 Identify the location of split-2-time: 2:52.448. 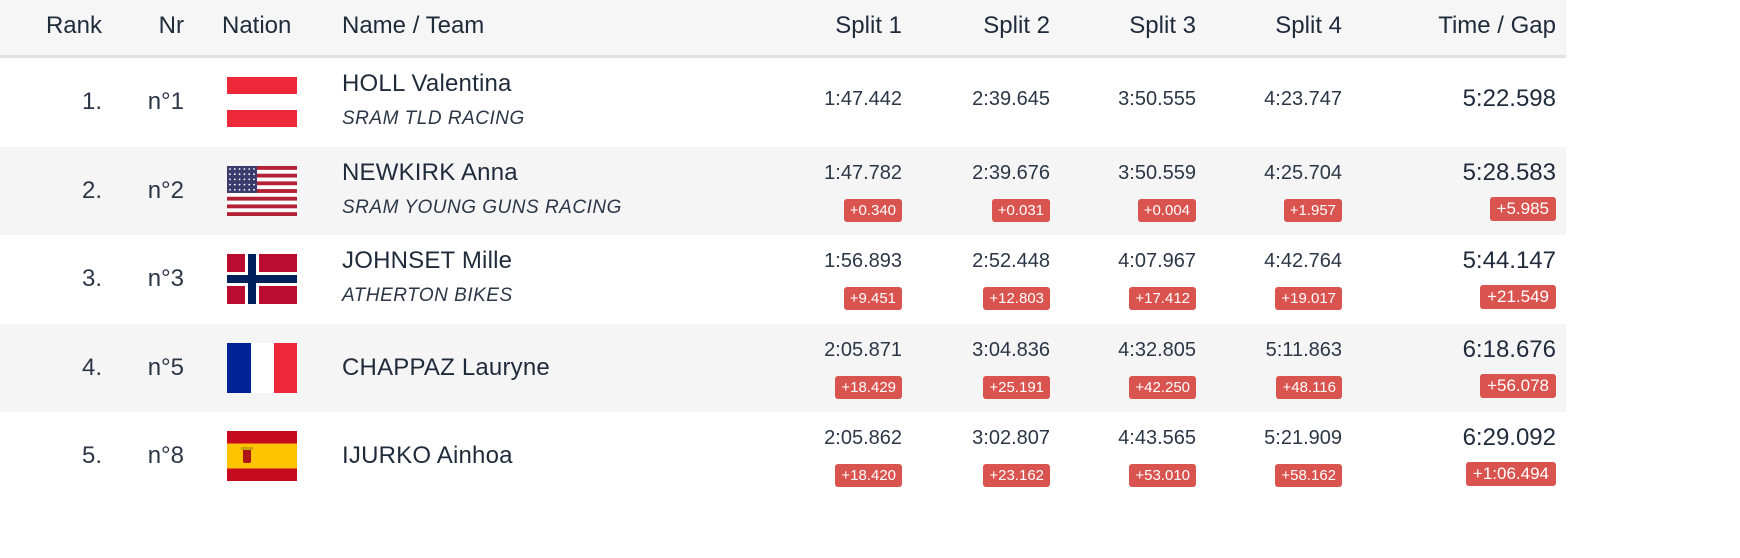
(1011, 261).